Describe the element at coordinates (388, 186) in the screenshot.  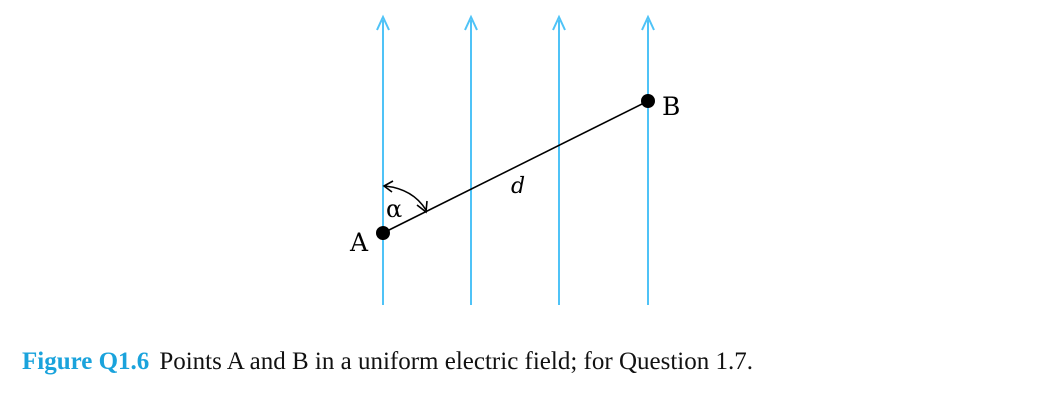
I see `angle-arrowhead-top` at that location.